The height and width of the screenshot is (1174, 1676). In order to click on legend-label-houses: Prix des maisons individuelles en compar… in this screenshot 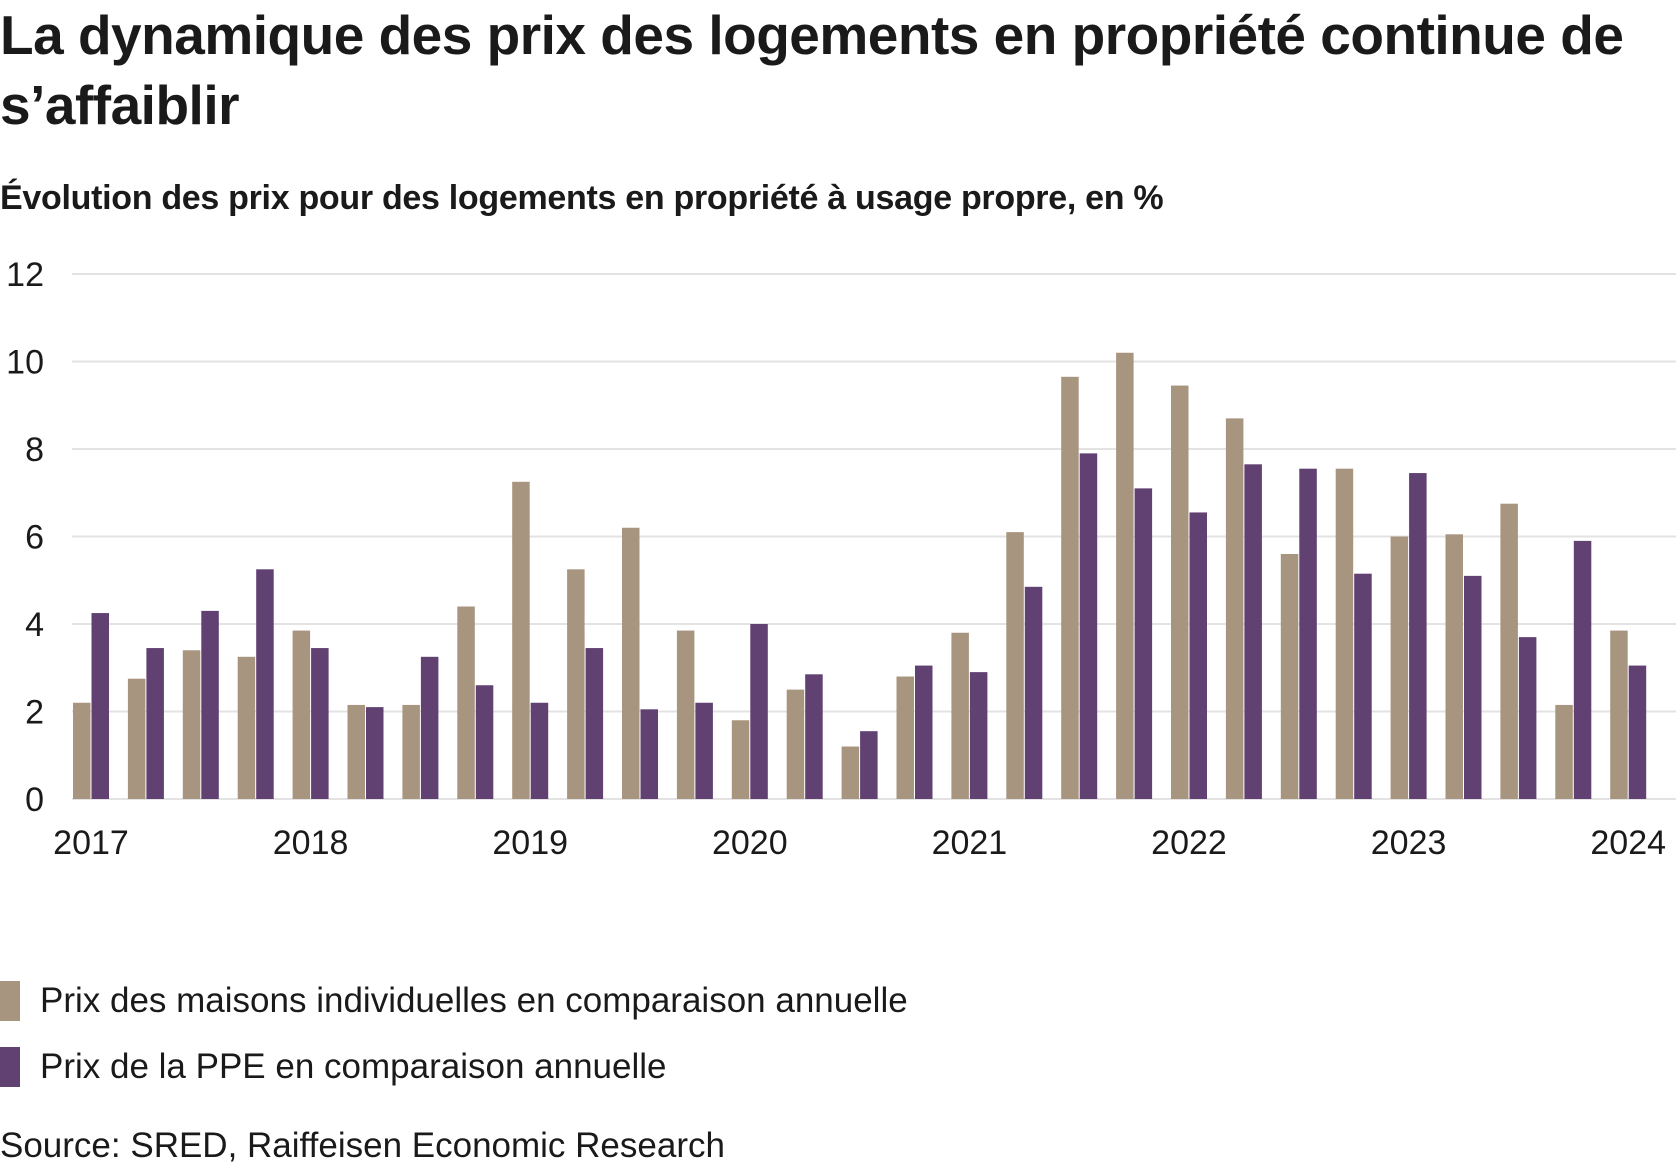, I will do `click(474, 1000)`.